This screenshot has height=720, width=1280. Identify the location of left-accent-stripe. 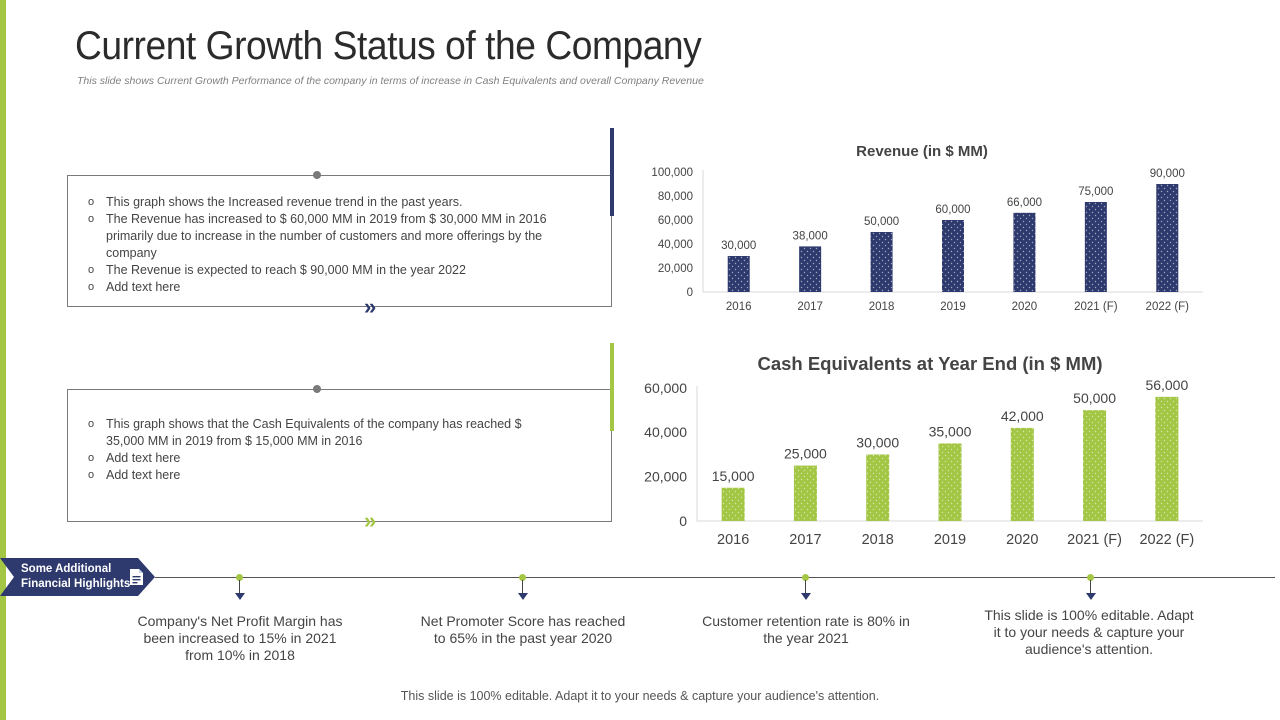
(3, 360).